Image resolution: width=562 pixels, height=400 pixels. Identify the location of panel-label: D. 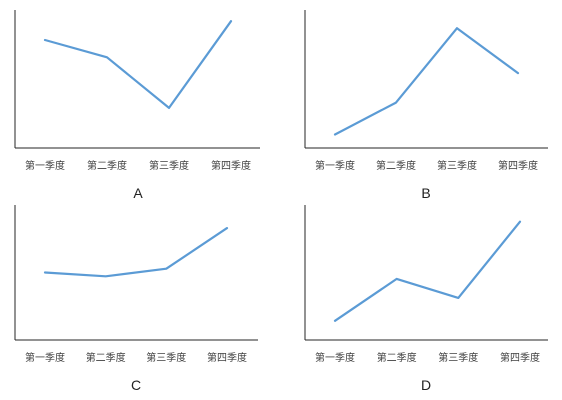
(426, 385).